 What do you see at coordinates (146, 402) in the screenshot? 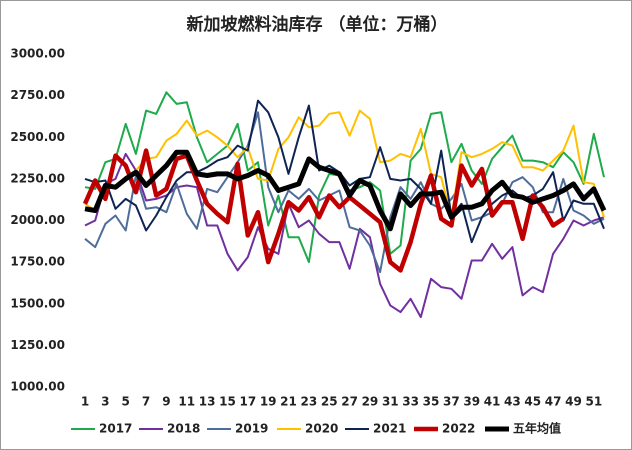
I see `x-tick-label: 7` at bounding box center [146, 402].